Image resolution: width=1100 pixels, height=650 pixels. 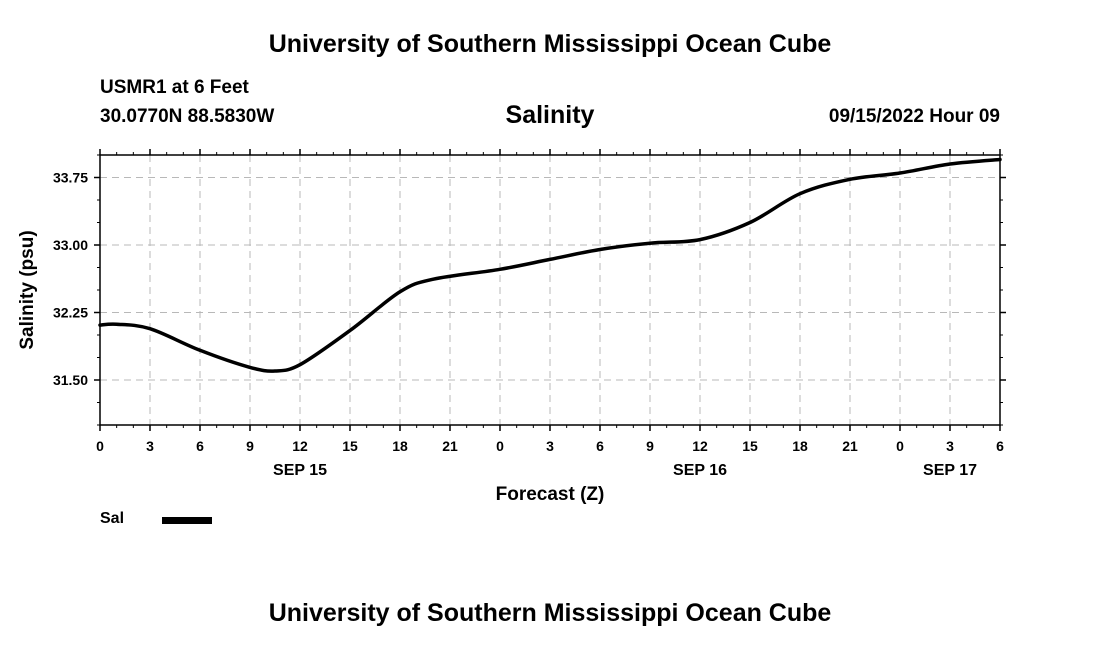 I want to click on y-tick-label: 31.50, so click(x=70, y=380).